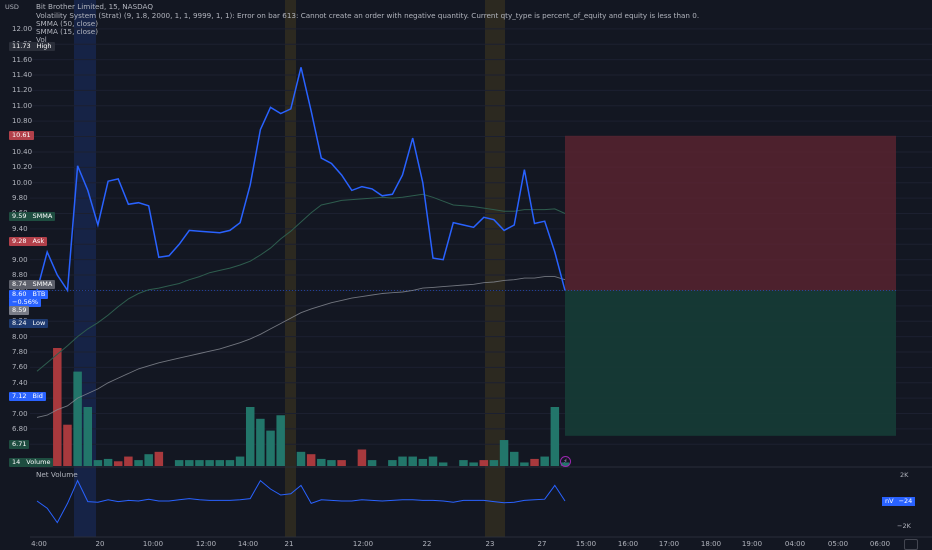 This screenshot has height=550, width=932. What do you see at coordinates (20, 413) in the screenshot?
I see `y-tick-label: 7.00` at bounding box center [20, 413].